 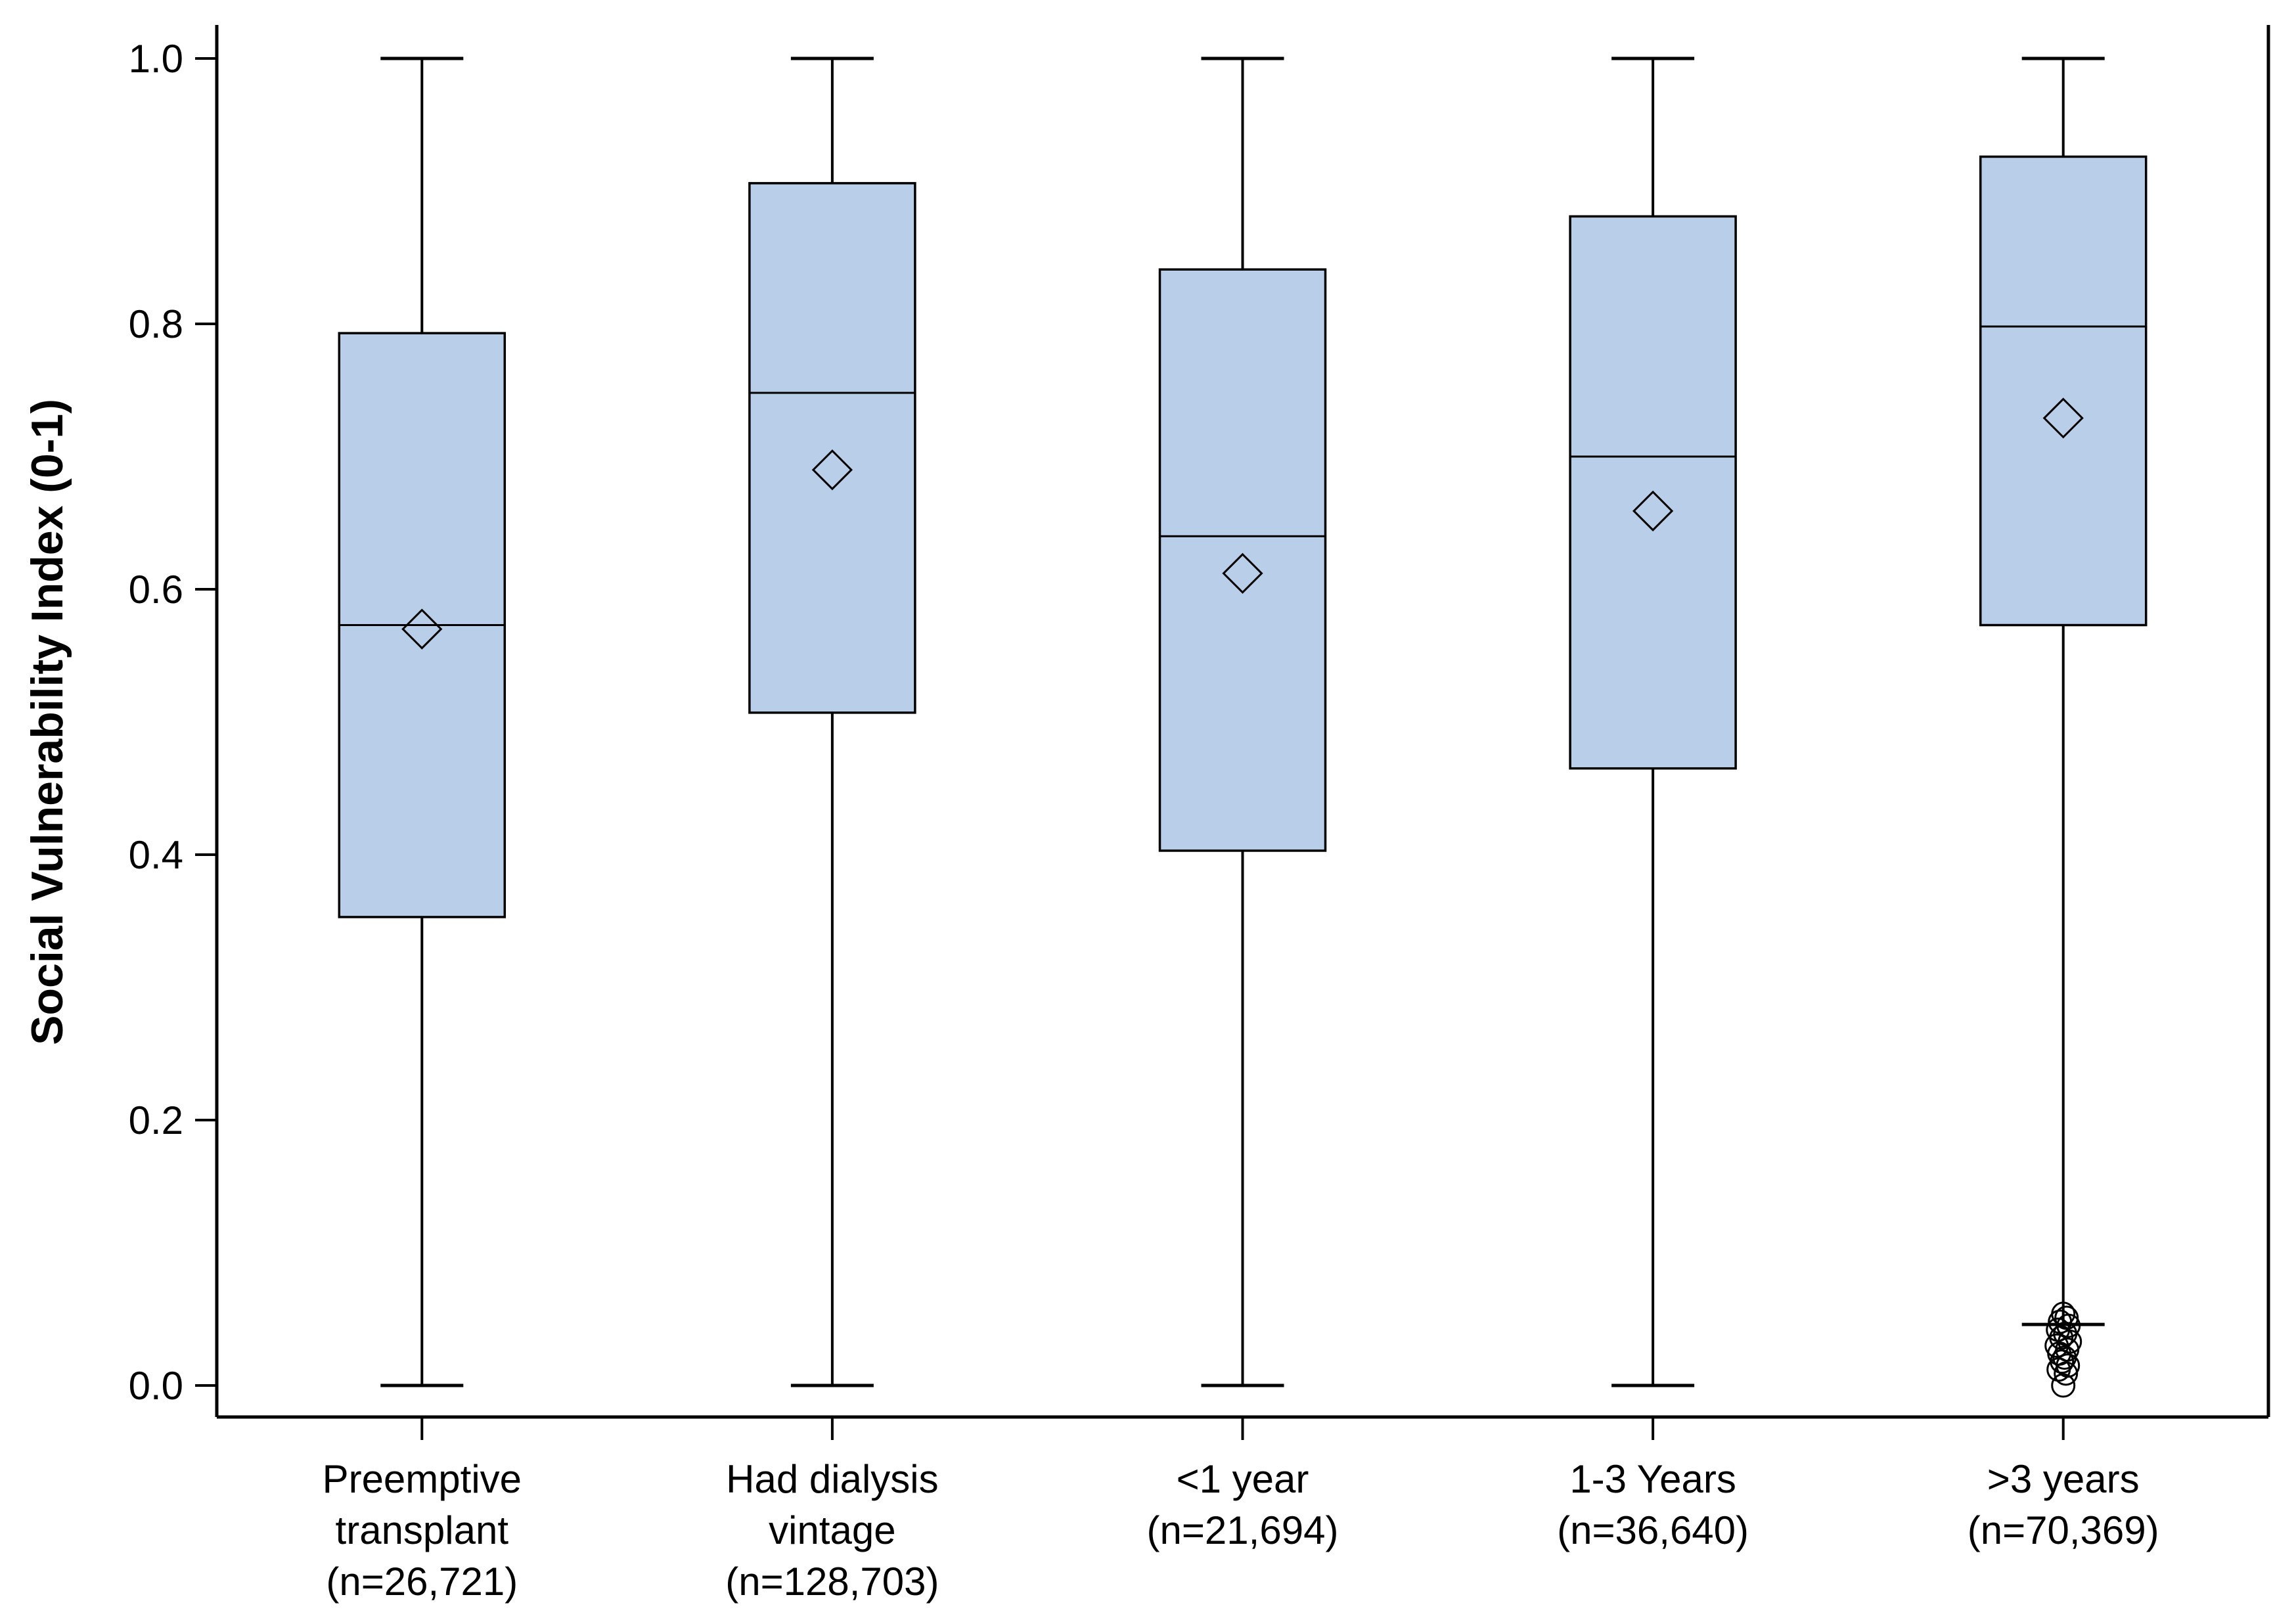 I want to click on y-tick-label: 0.4, so click(x=156, y=855).